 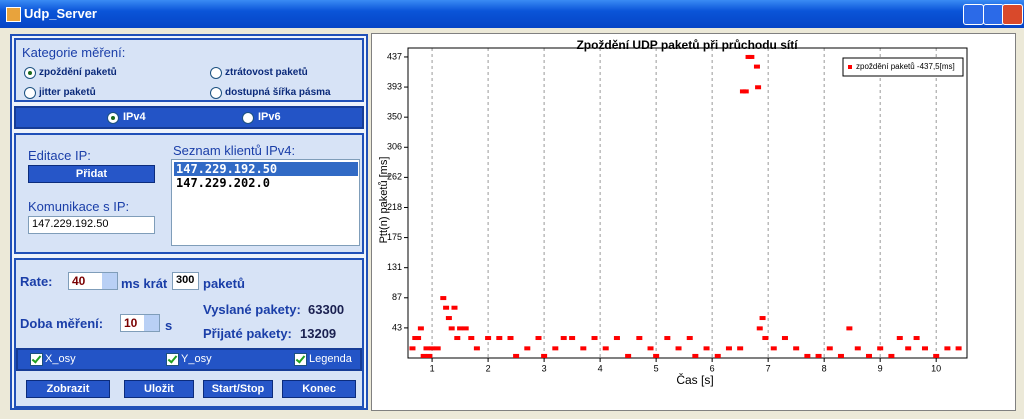 I want to click on packets-label: paketů, so click(x=224, y=283).